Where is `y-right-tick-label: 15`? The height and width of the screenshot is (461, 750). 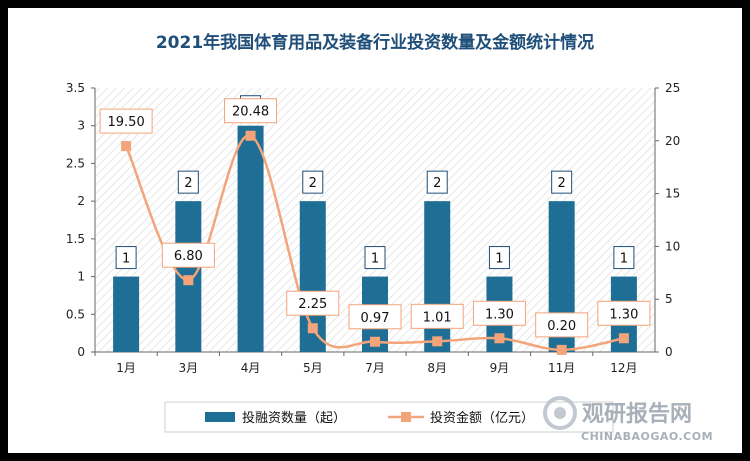 y-right-tick-label: 15 is located at coordinates (672, 194).